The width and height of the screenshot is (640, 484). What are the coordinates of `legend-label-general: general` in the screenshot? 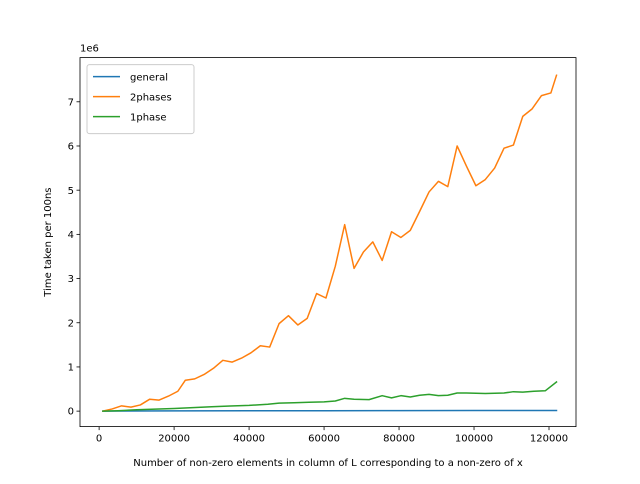 It's located at (149, 78).